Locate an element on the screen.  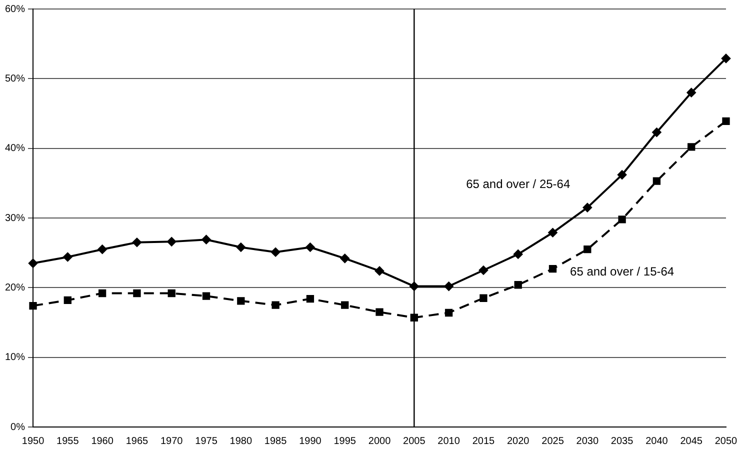
x-tick-label: 1980 is located at coordinates (241, 441).